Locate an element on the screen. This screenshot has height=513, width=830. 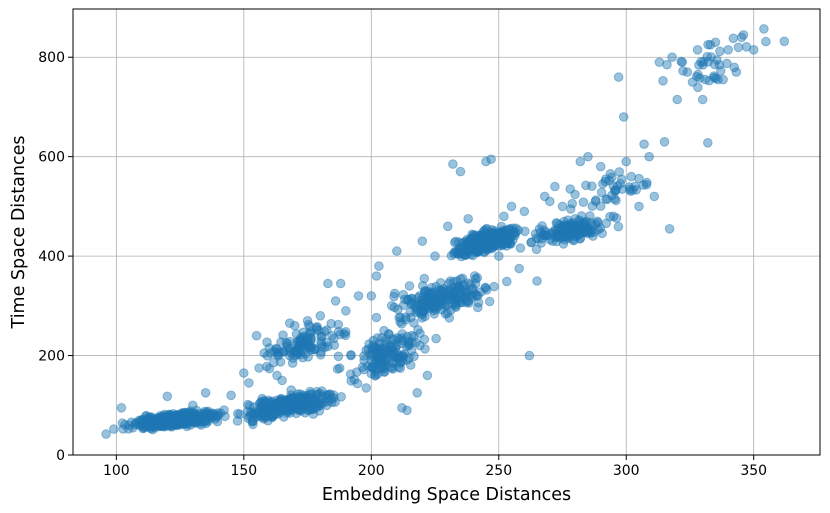
x-tick-label: 250 is located at coordinates (498, 471).